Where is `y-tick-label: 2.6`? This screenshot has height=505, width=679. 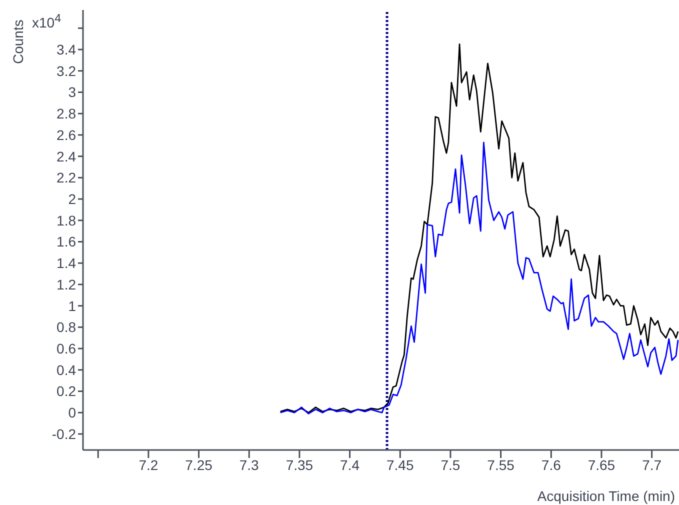
y-tick-label: 2.6 is located at coordinates (66, 134).